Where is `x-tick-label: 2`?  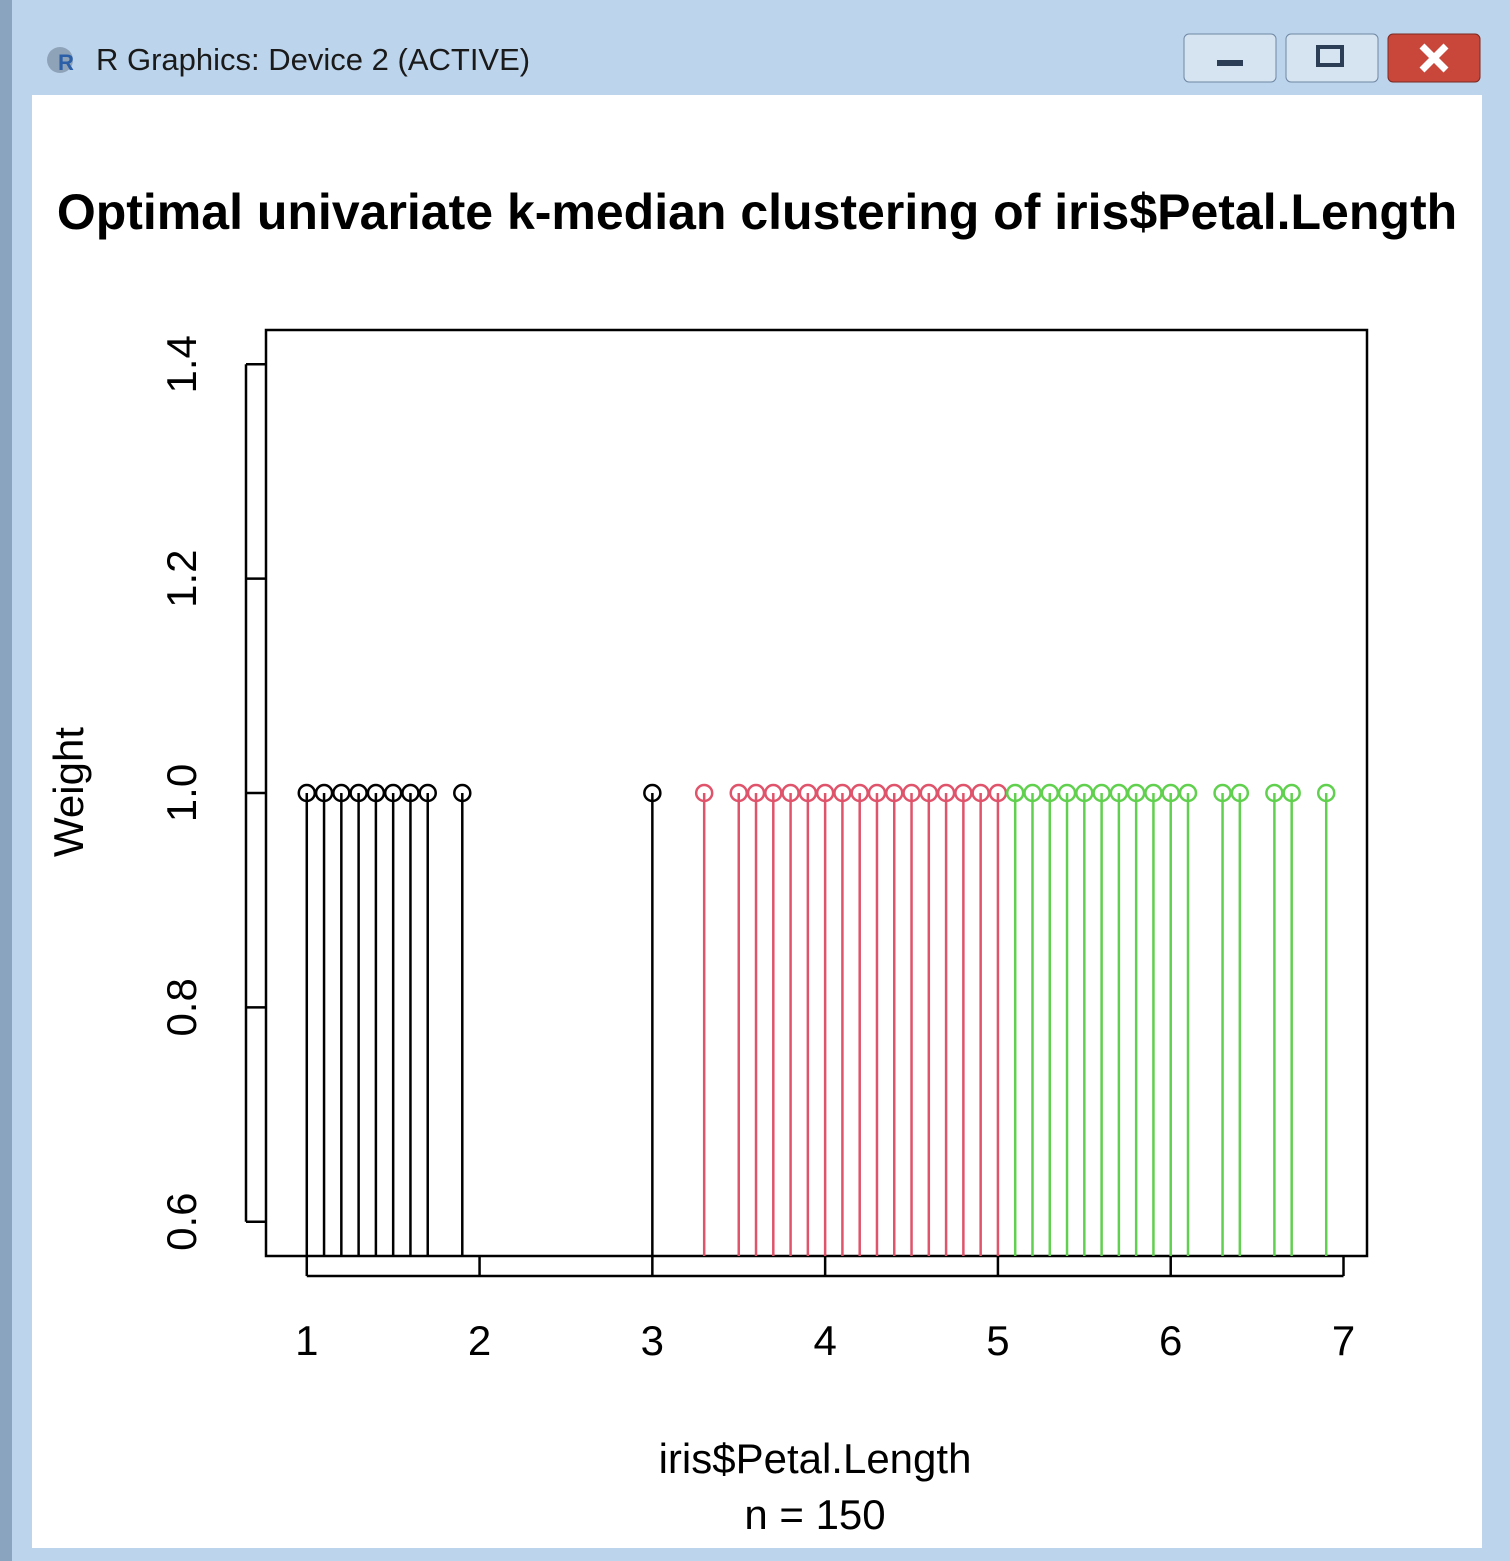
x-tick-label: 2 is located at coordinates (479, 1340).